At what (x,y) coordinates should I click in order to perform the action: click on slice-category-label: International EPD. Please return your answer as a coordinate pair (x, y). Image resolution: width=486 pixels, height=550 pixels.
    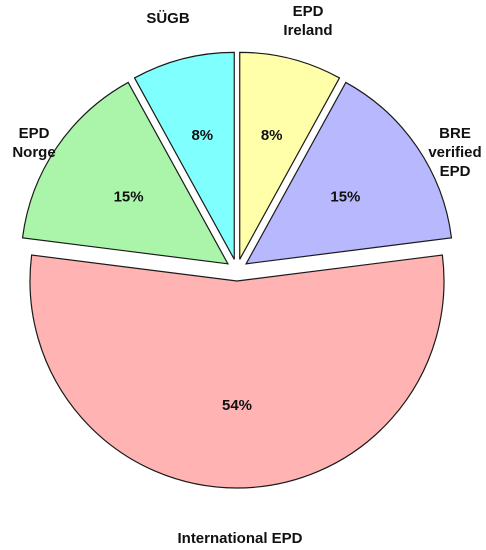
    Looking at the image, I should click on (239, 538).